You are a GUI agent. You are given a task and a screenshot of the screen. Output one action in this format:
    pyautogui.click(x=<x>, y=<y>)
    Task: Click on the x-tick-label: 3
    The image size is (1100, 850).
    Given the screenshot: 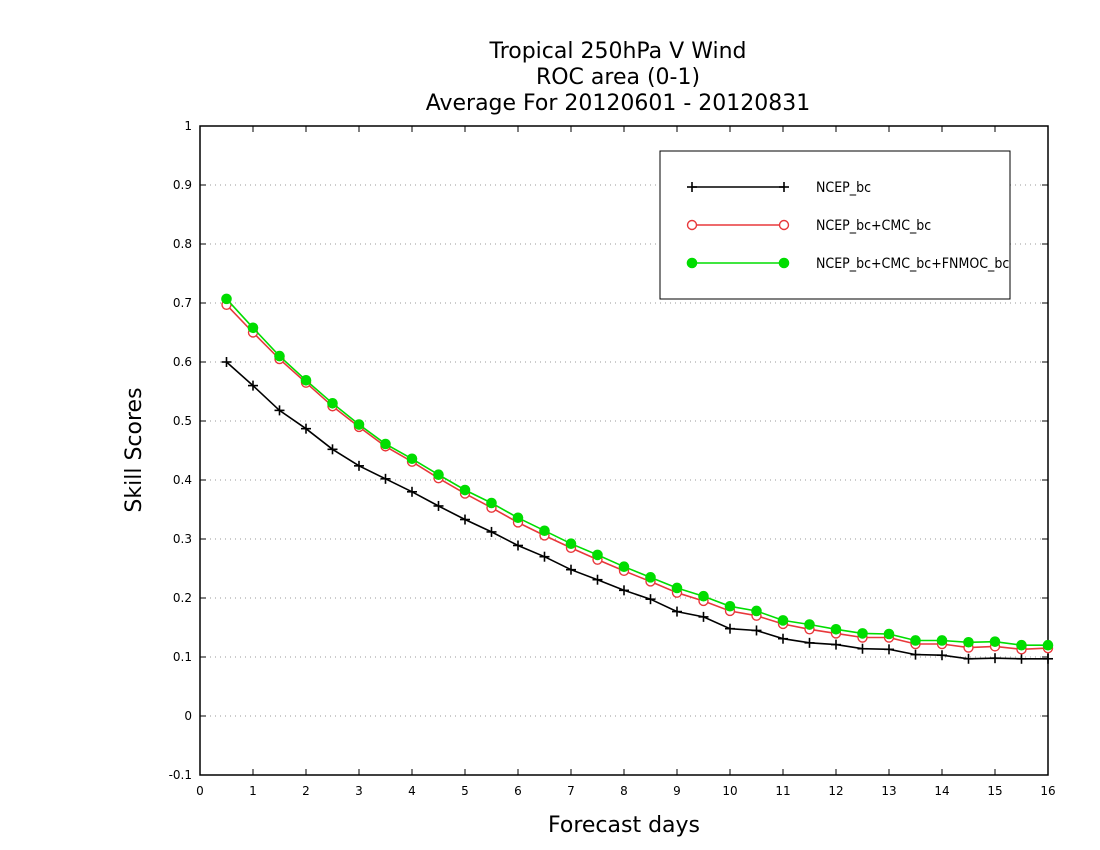 What is the action you would take?
    pyautogui.click(x=359, y=791)
    